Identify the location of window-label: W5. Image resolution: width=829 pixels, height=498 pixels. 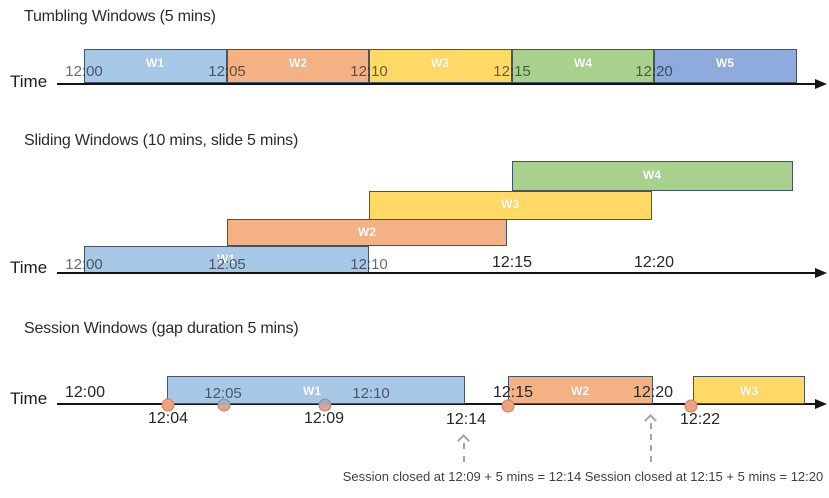
(725, 63).